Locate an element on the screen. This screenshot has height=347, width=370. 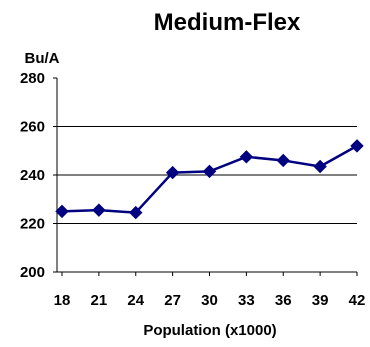
x-tick-label-24: 24 is located at coordinates (135, 300).